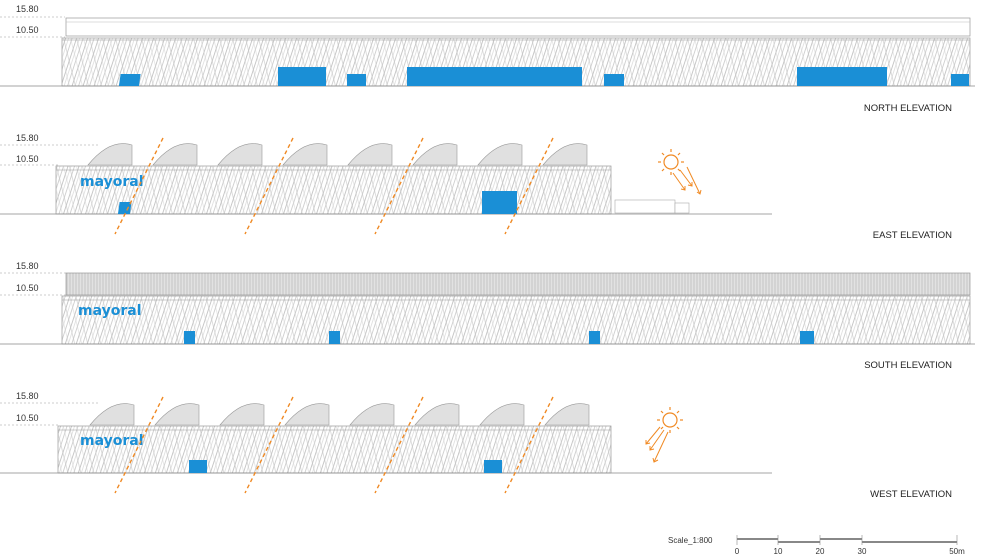  Describe the element at coordinates (816, 545) in the screenshot. I see `scale-bar: Scale_1:800 0 10 20 30 50m` at that location.